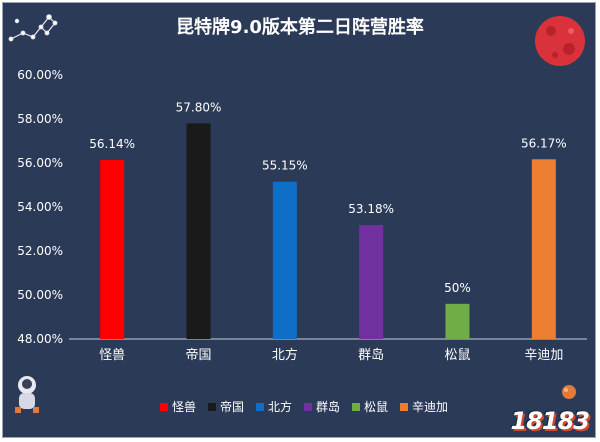 This screenshot has height=442, width=600. What do you see at coordinates (199, 107) in the screenshot?
I see `data-label: 57.80%` at bounding box center [199, 107].